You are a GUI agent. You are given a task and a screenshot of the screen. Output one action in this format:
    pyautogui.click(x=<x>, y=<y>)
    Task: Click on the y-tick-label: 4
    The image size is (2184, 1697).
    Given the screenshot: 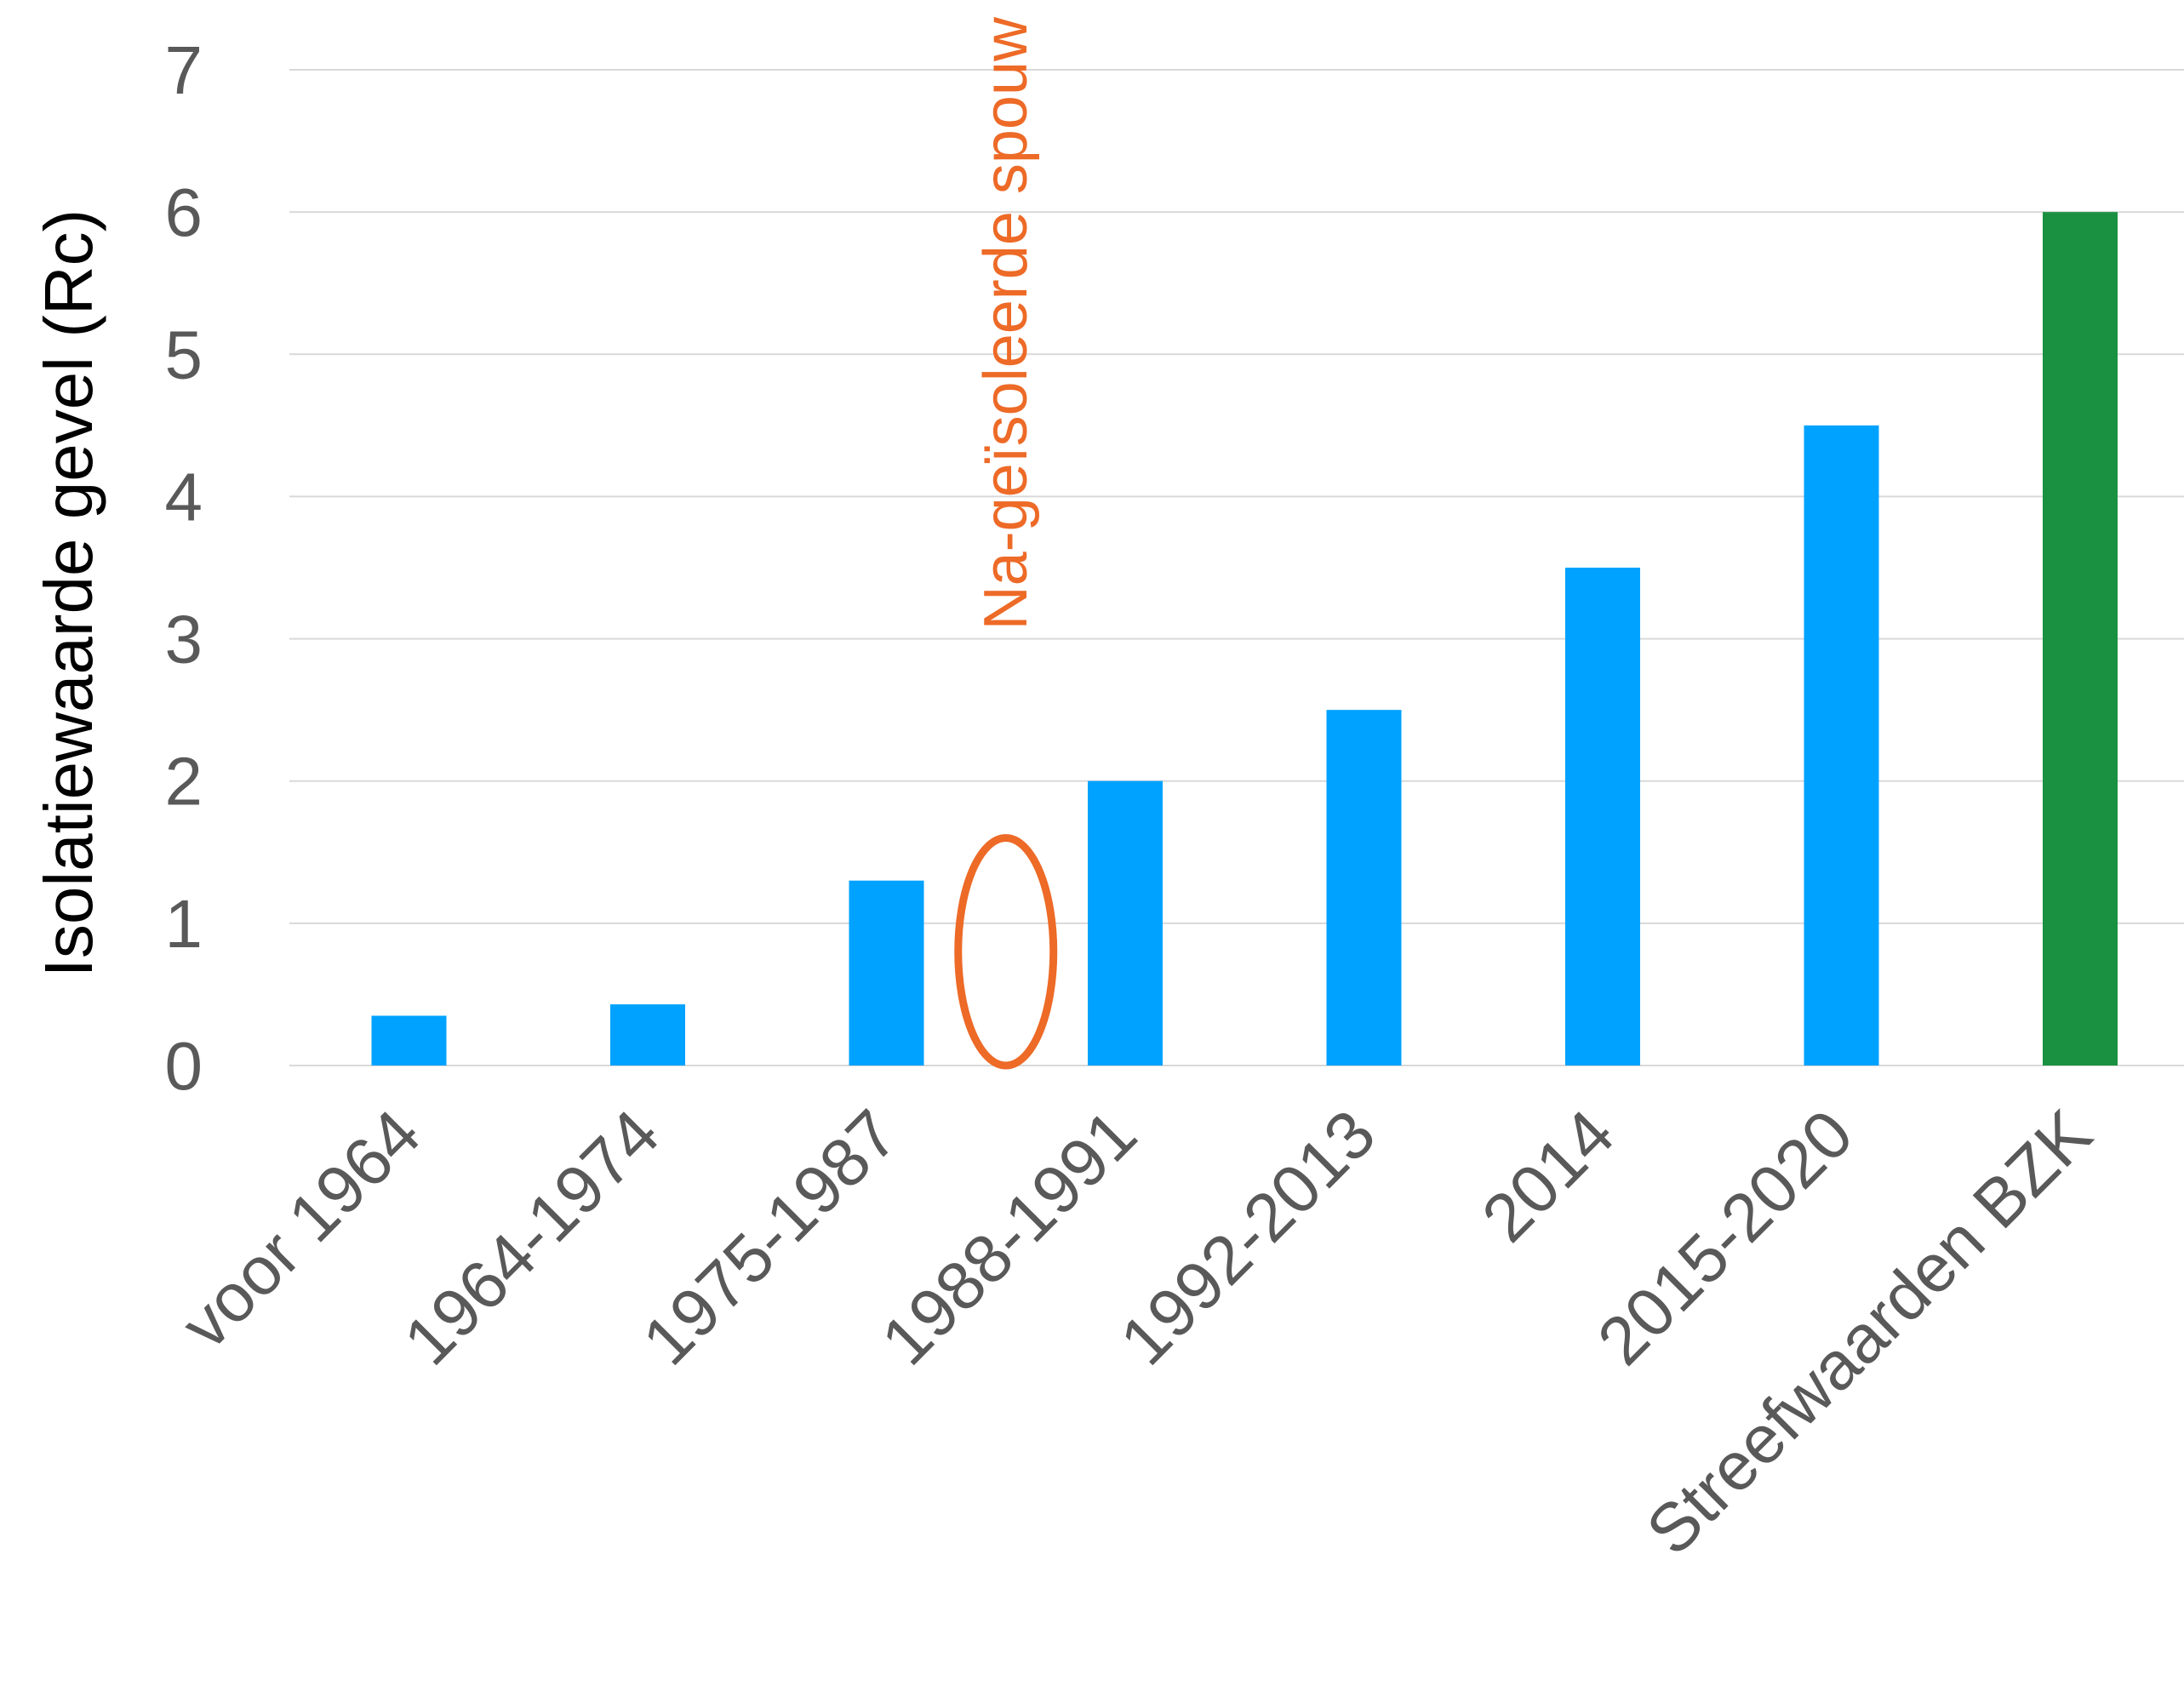 What is the action you would take?
    pyautogui.click(x=184, y=496)
    